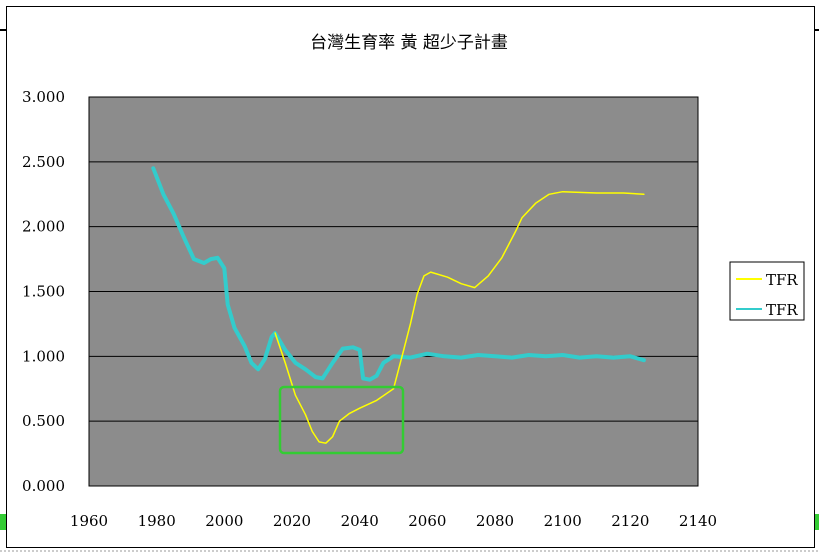 The image size is (819, 556). What do you see at coordinates (630, 521) in the screenshot?
I see `x-tick-label: 2120` at bounding box center [630, 521].